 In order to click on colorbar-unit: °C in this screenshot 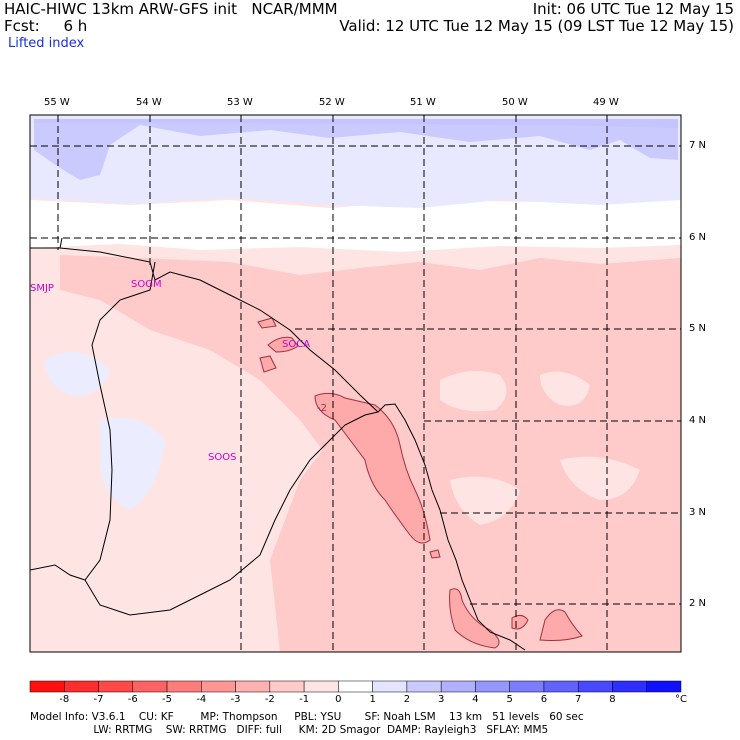, I will do `click(681, 699)`.